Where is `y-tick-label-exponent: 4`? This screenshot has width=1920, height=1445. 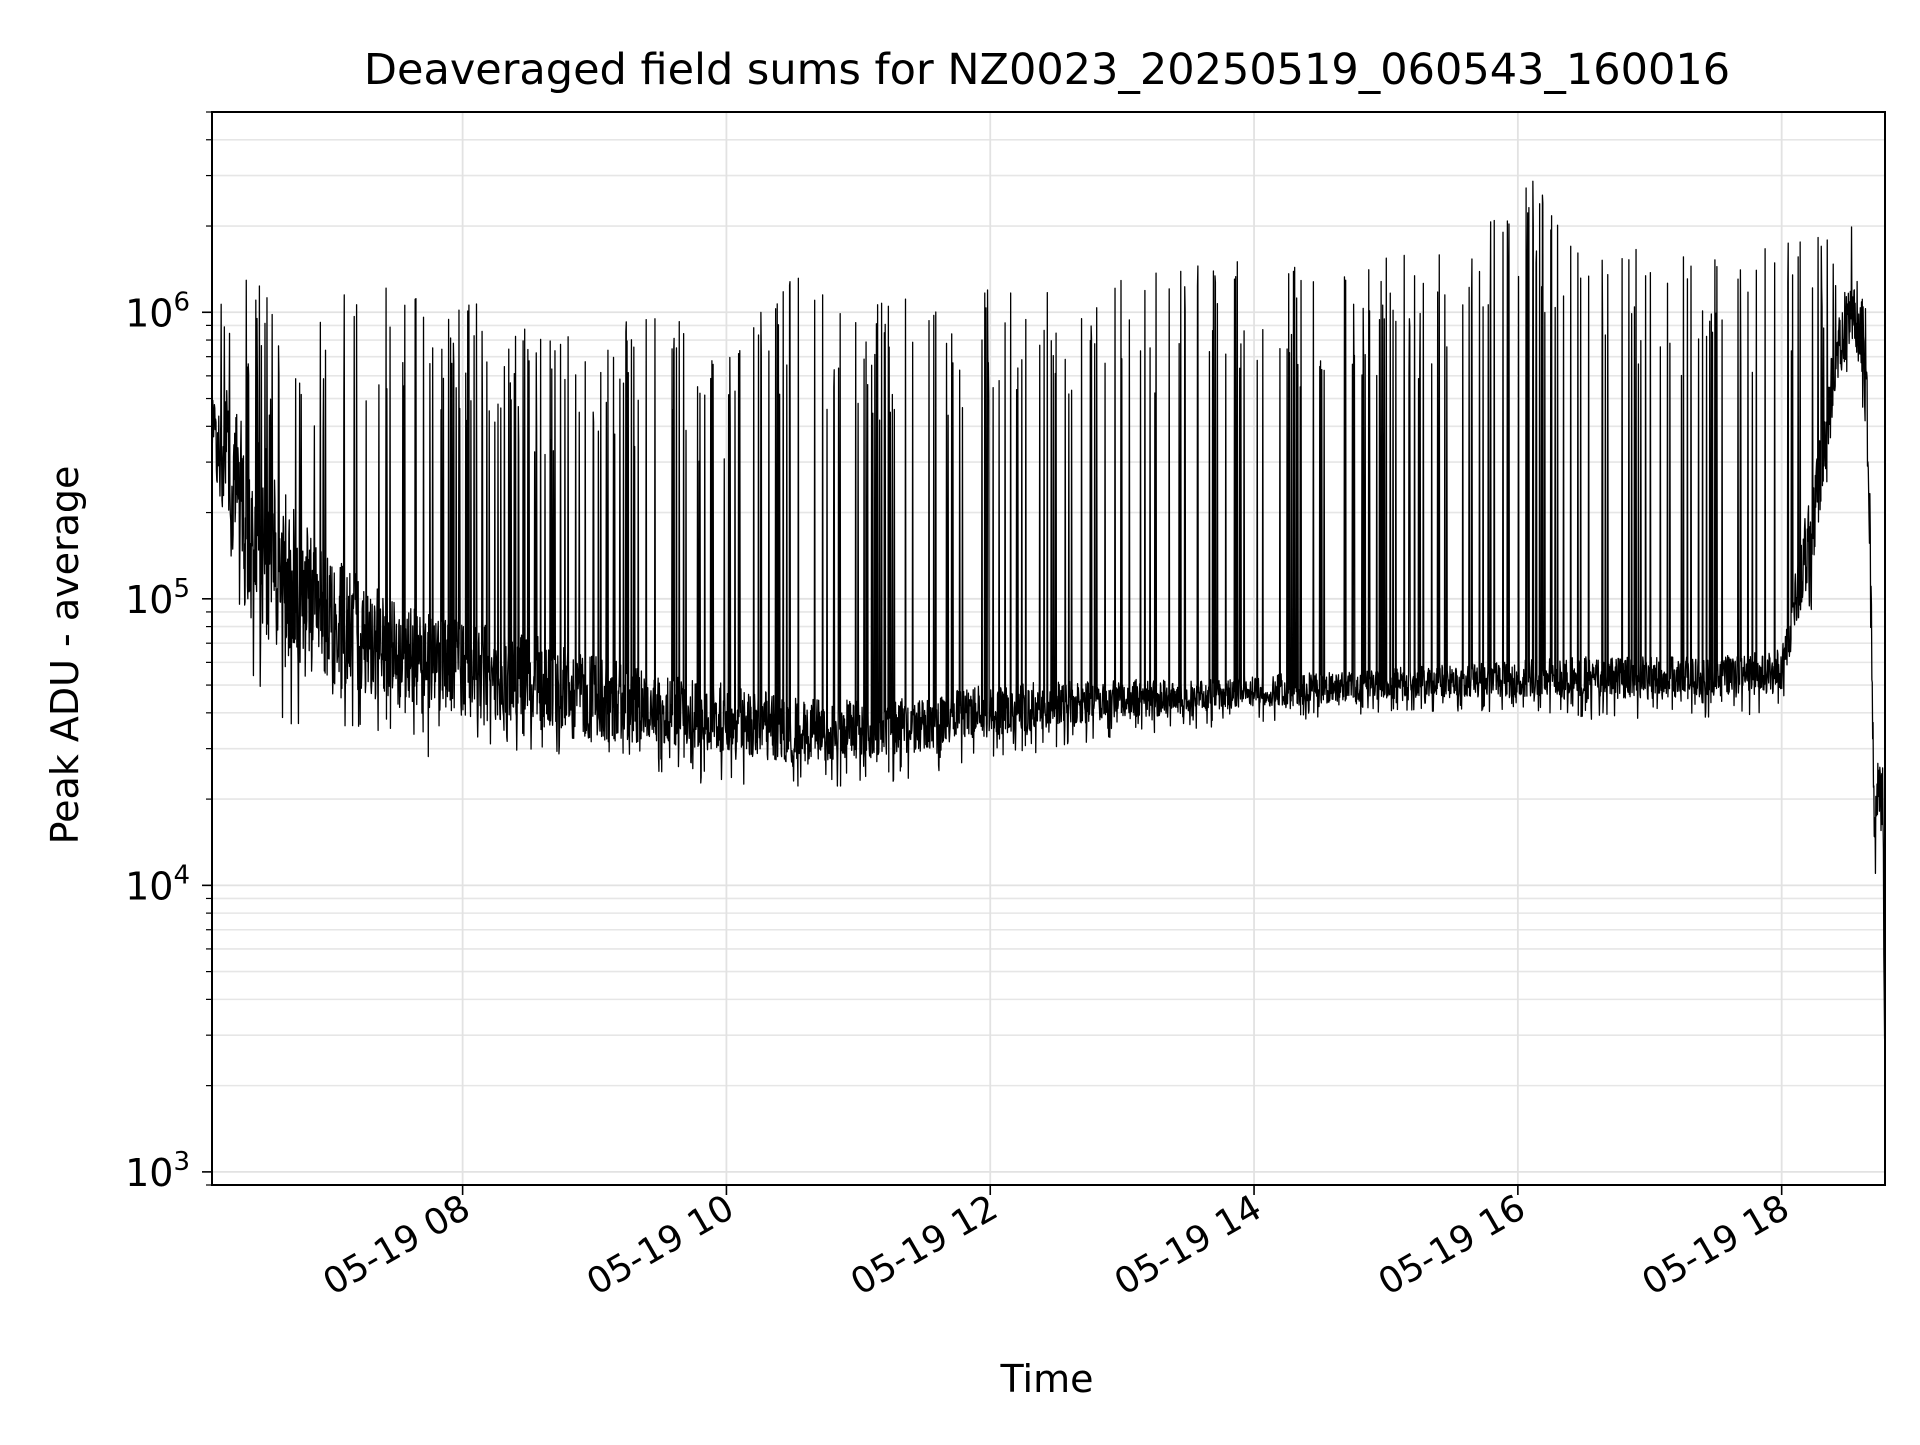 y-tick-label-exponent: 4 is located at coordinates (181, 875).